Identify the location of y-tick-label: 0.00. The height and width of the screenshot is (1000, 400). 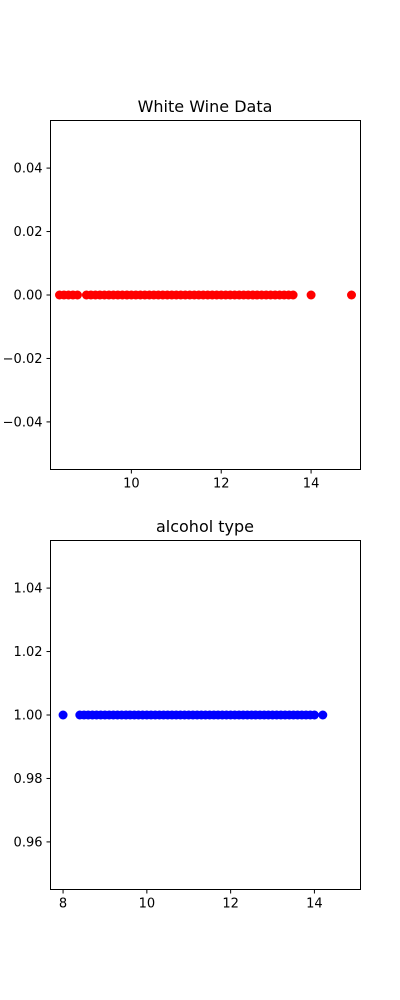
(28, 296).